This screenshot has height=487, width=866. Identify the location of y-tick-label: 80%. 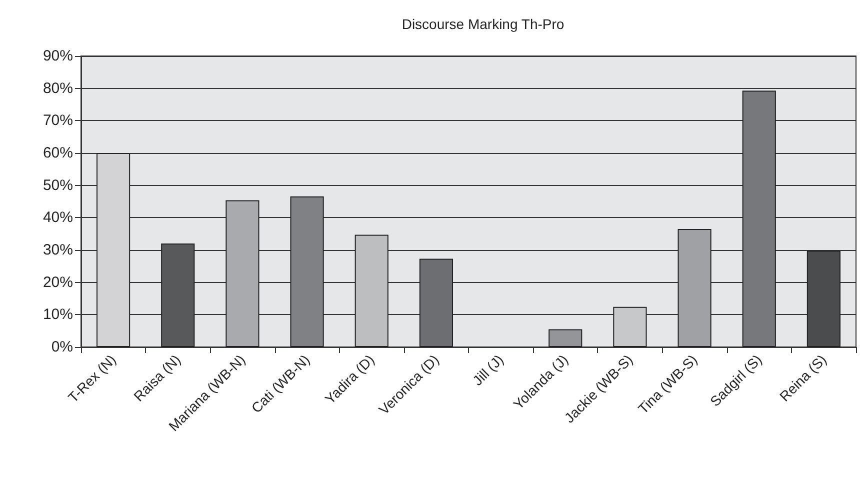
(57, 88).